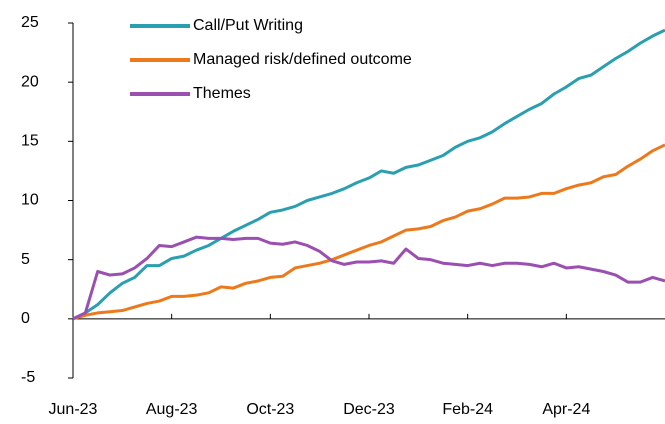 This screenshot has width=665, height=424. Describe the element at coordinates (25, 318) in the screenshot. I see `y-tick-label: 0` at that location.